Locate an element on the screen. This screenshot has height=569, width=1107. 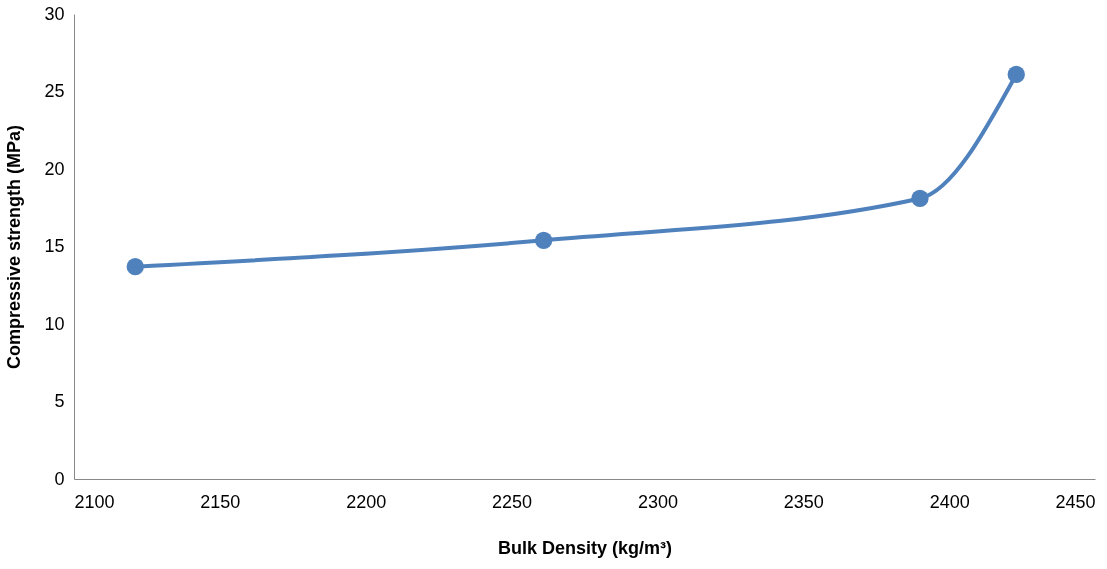
x-axis-title: Bulk Density (kg/m³) is located at coordinates (585, 547).